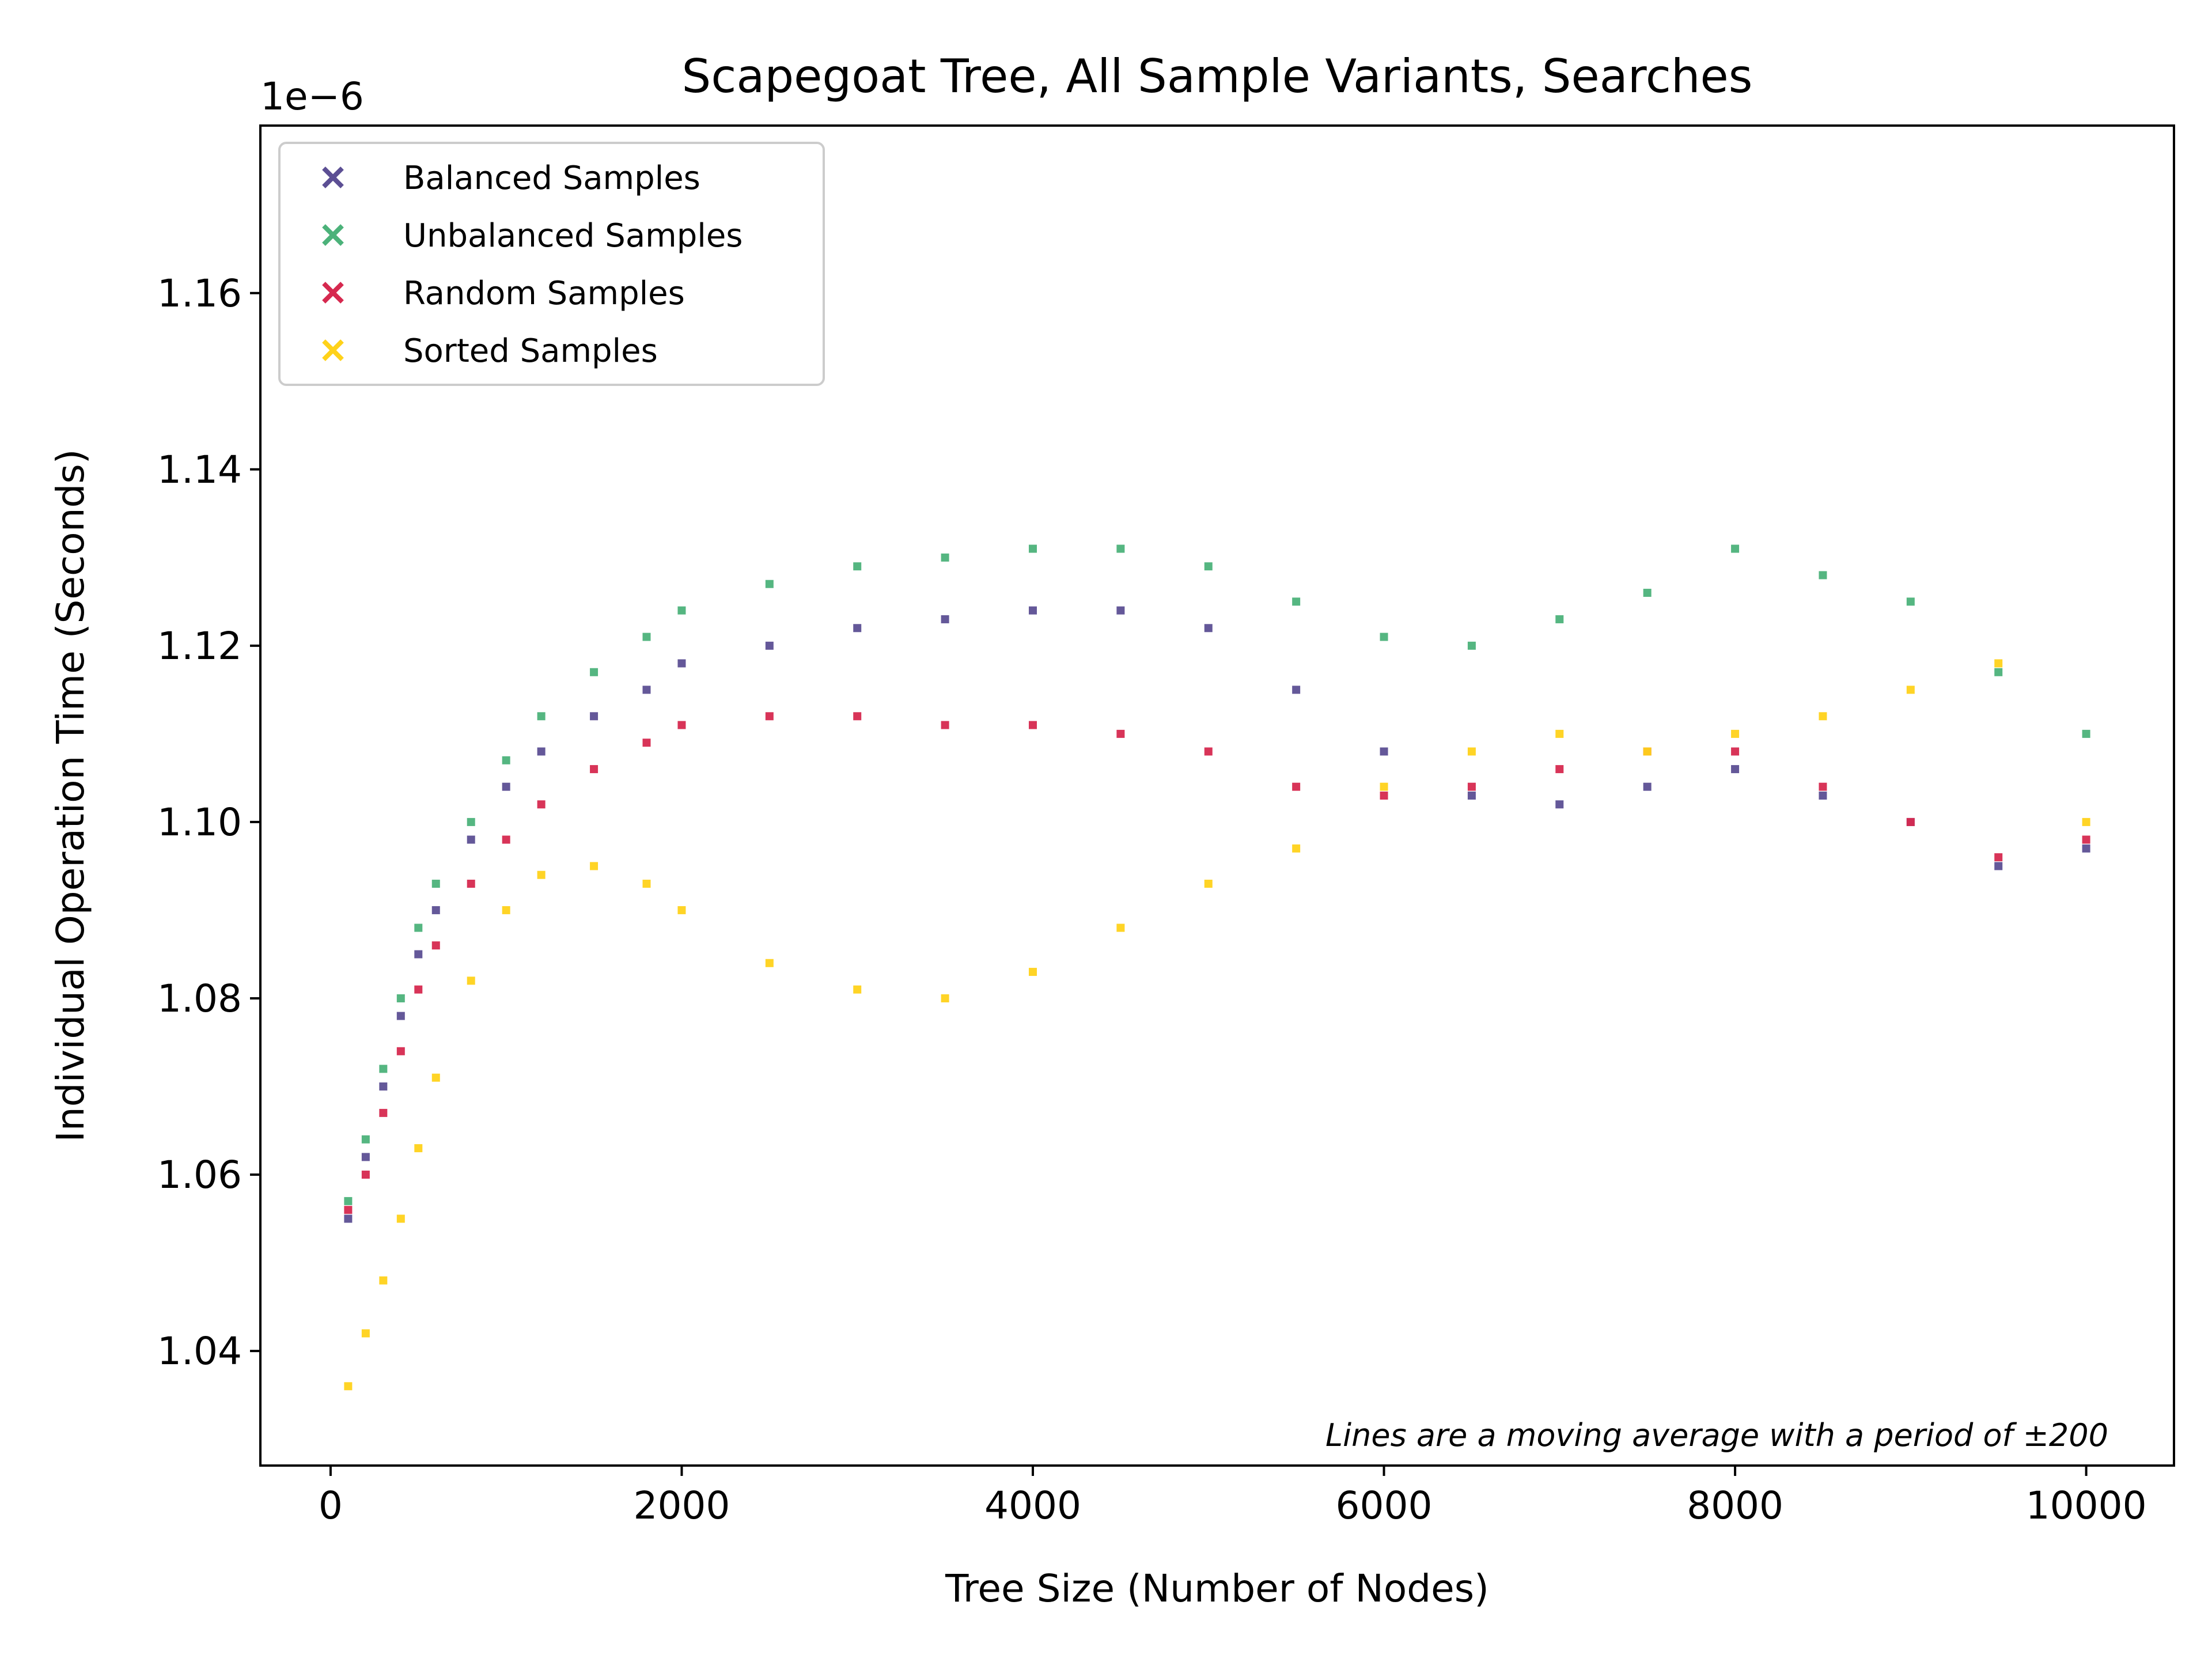 The height and width of the screenshot is (1662, 2212). I want to click on y-axis-label: Individual Operation Time (Seconds), so click(70, 795).